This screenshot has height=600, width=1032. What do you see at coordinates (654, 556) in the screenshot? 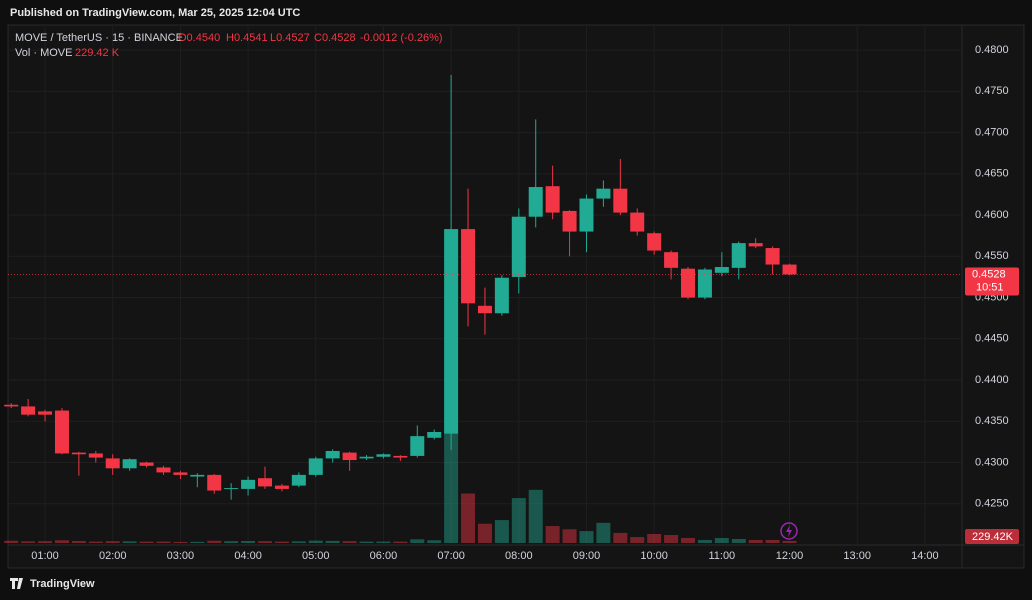
I see `x-tick-label: 10:00` at bounding box center [654, 556].